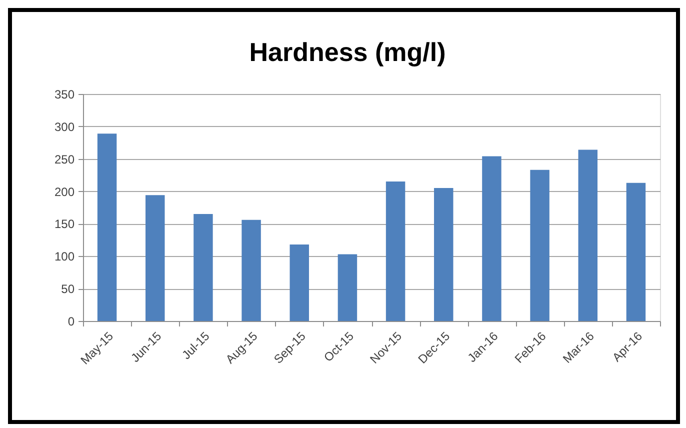  I want to click on y-tick-label: 100, so click(64, 257).